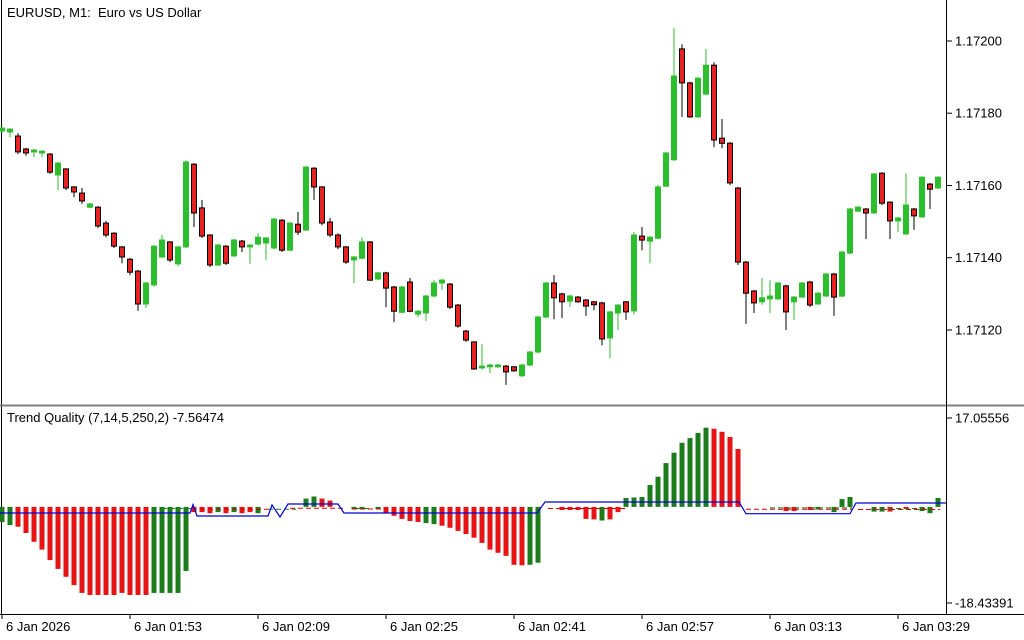 This screenshot has width=1024, height=640. I want to click on price-tick-label: 1.17140, so click(978, 257).